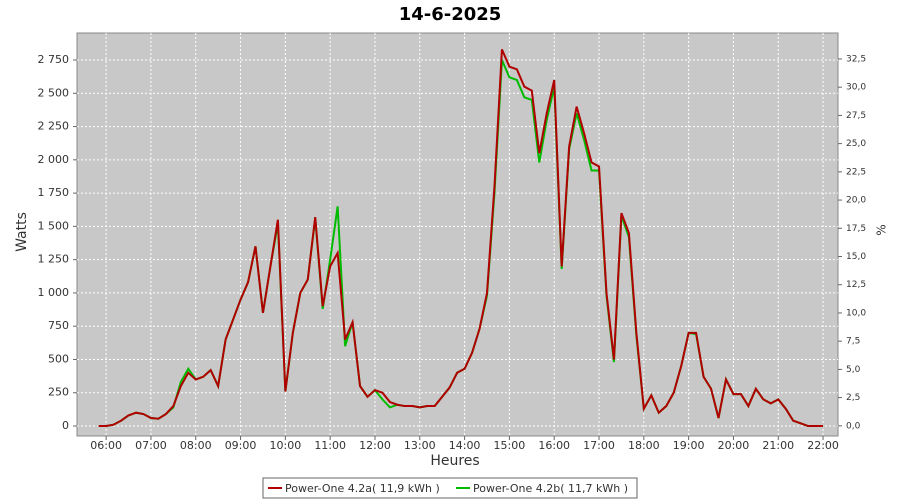  I want to click on y2-tick-label: 20,0, so click(856, 201).